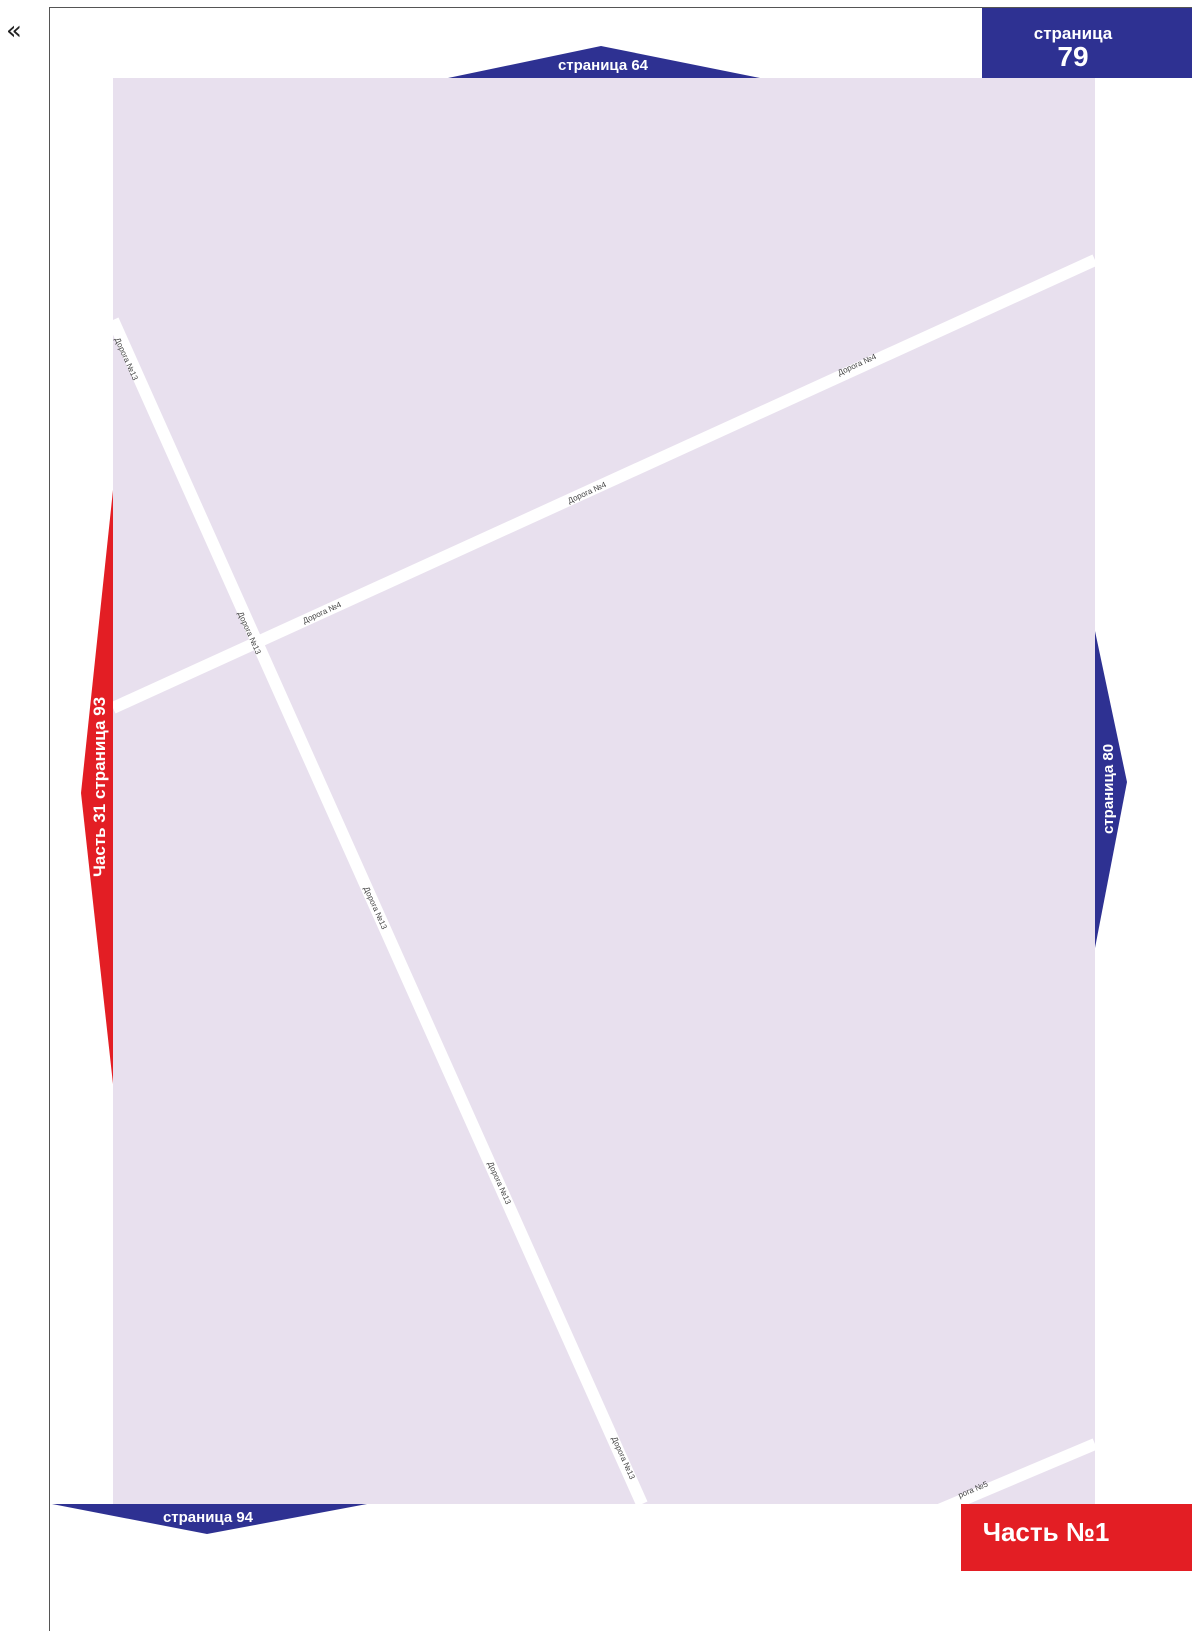  I want to click on nav-right-label: страница 80, so click(1108, 789).